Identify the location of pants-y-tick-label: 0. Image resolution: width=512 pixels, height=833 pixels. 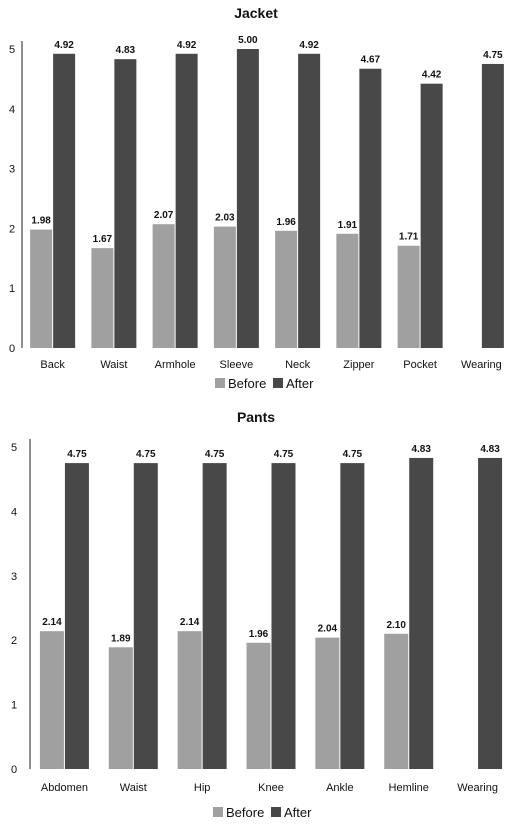
(14, 770).